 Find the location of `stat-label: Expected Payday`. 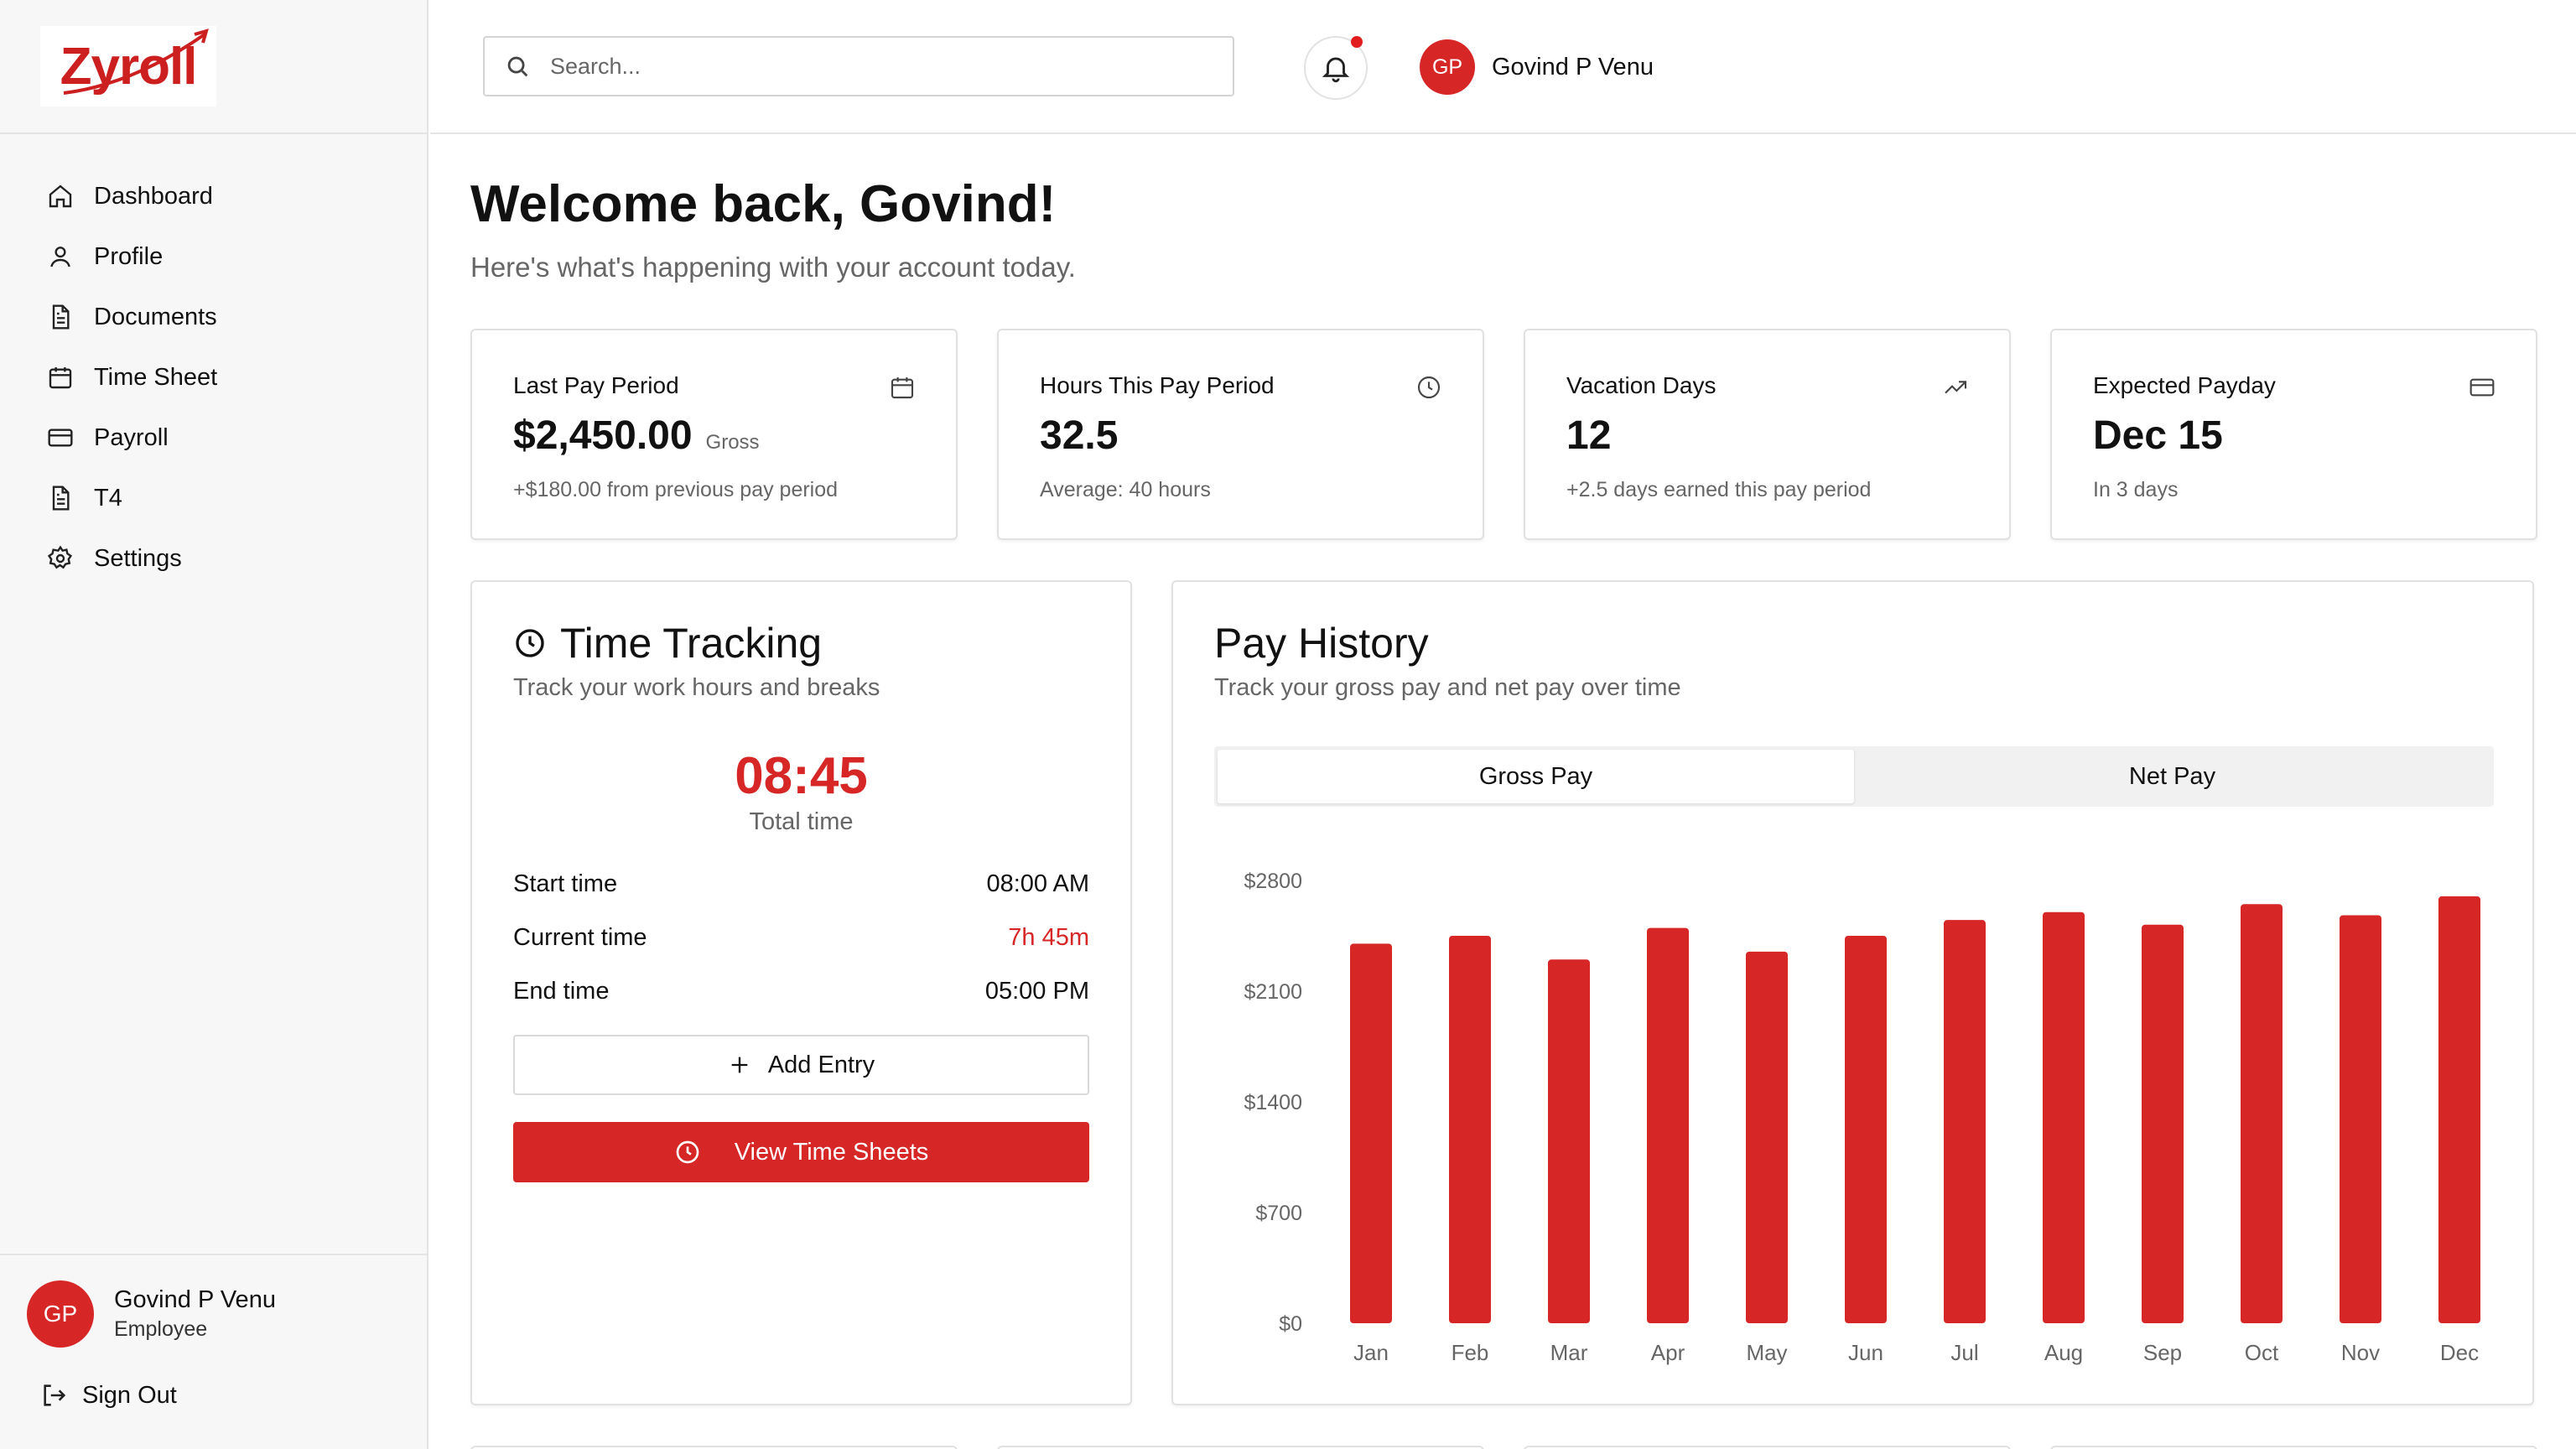

stat-label: Expected Payday is located at coordinates (2184, 385).